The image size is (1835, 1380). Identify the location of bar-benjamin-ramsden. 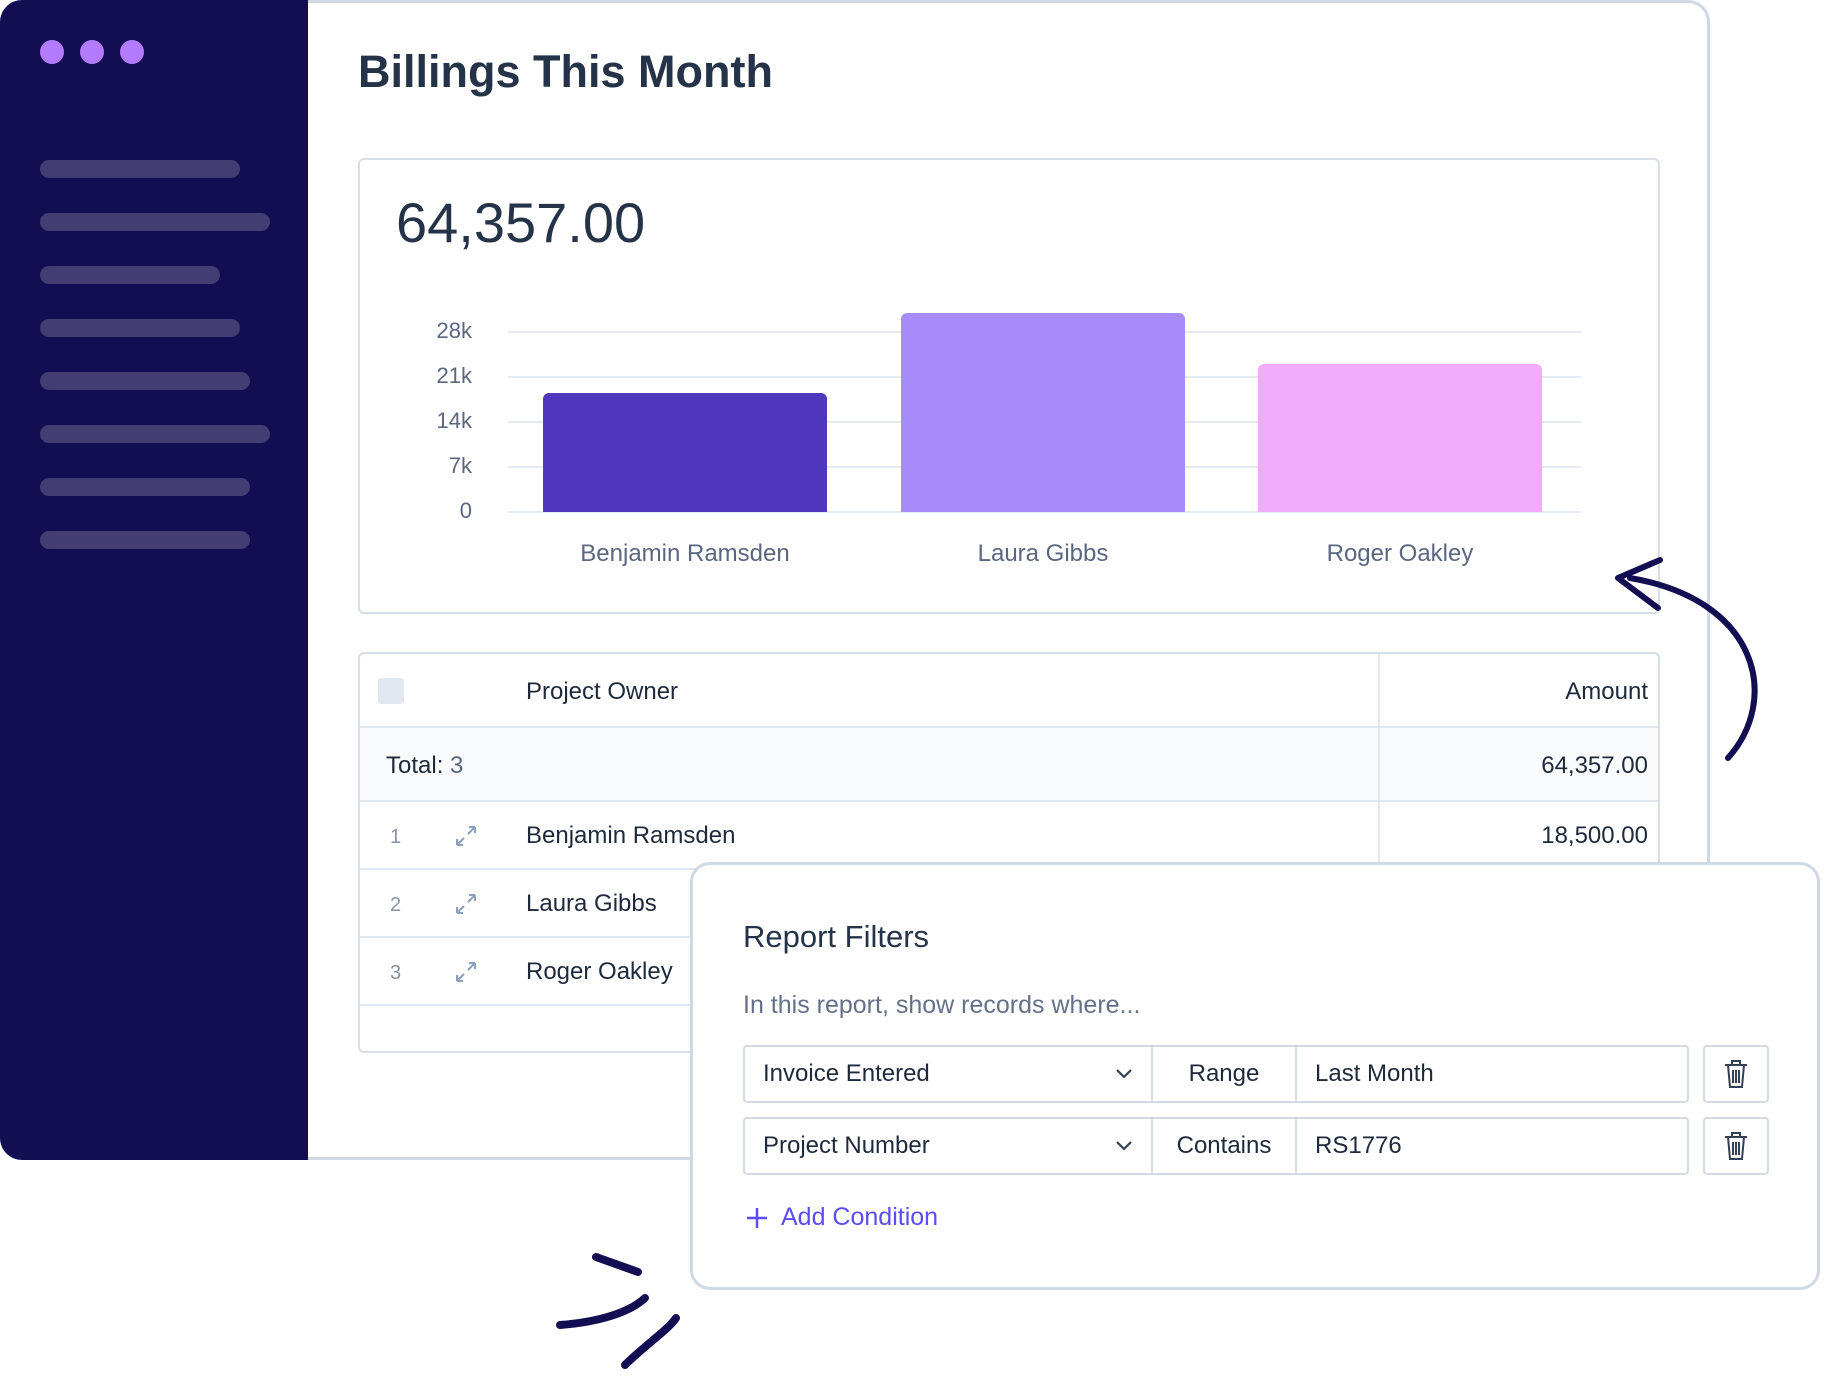
(685, 452).